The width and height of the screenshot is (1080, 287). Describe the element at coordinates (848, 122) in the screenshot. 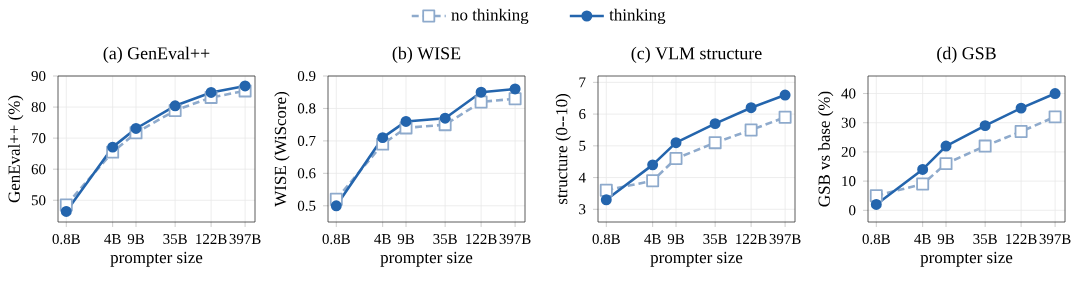

I see `y-tick-label: 30` at that location.